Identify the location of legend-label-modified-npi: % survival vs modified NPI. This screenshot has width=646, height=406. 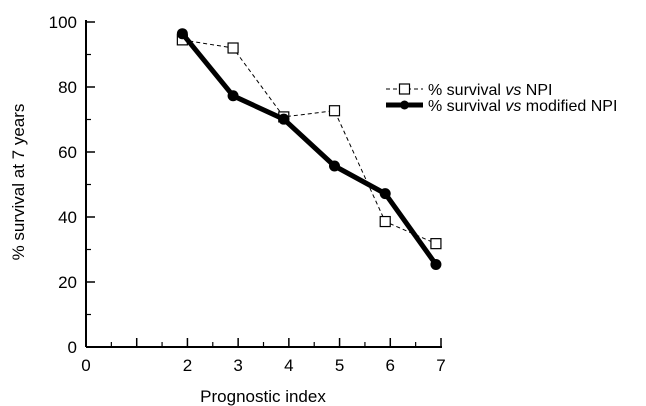
(522, 106).